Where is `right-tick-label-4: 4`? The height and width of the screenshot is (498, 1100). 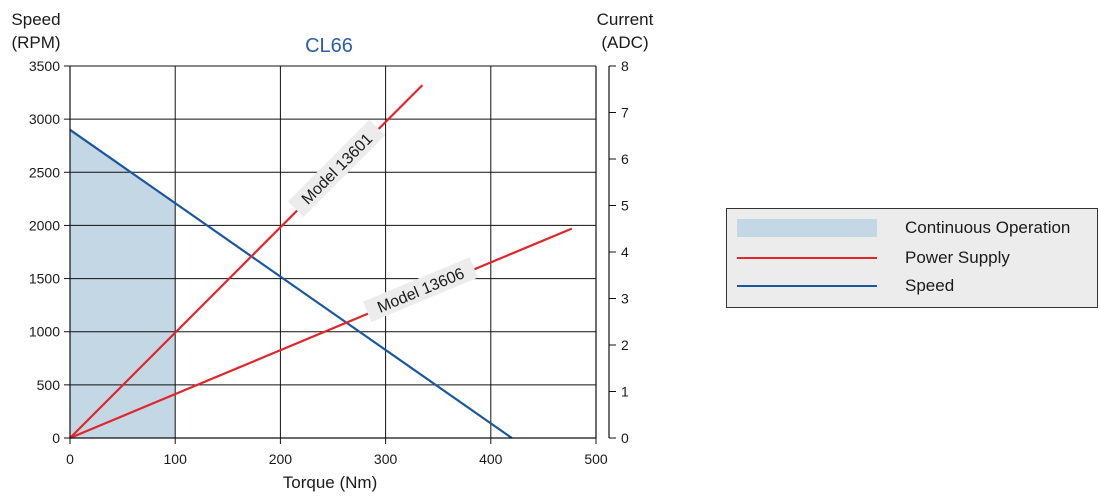
right-tick-label-4: 4 is located at coordinates (625, 252).